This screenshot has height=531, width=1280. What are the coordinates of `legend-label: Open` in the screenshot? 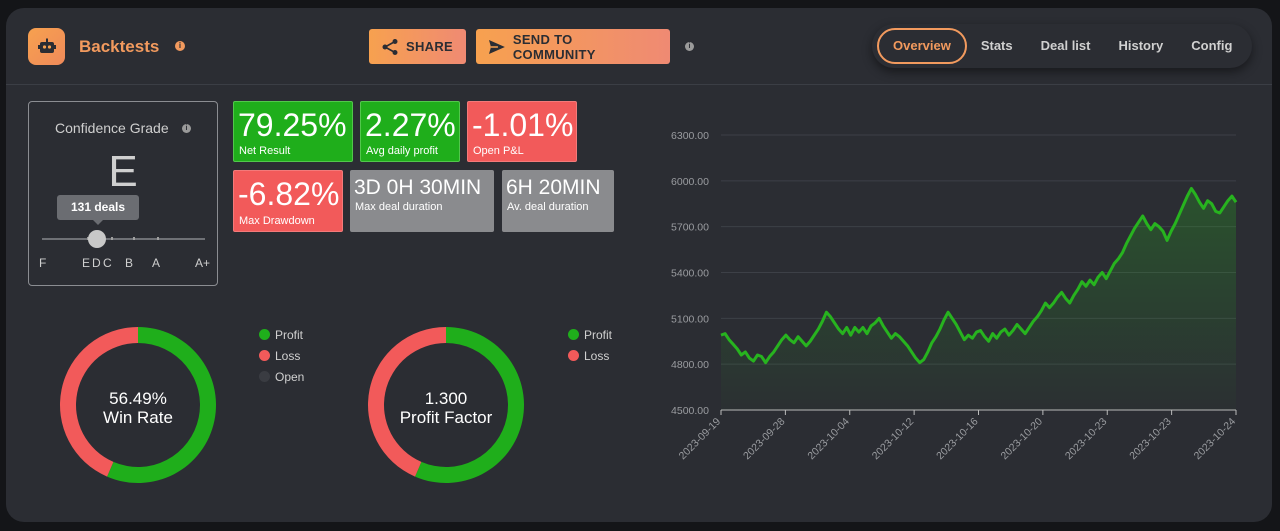 It's located at (290, 376).